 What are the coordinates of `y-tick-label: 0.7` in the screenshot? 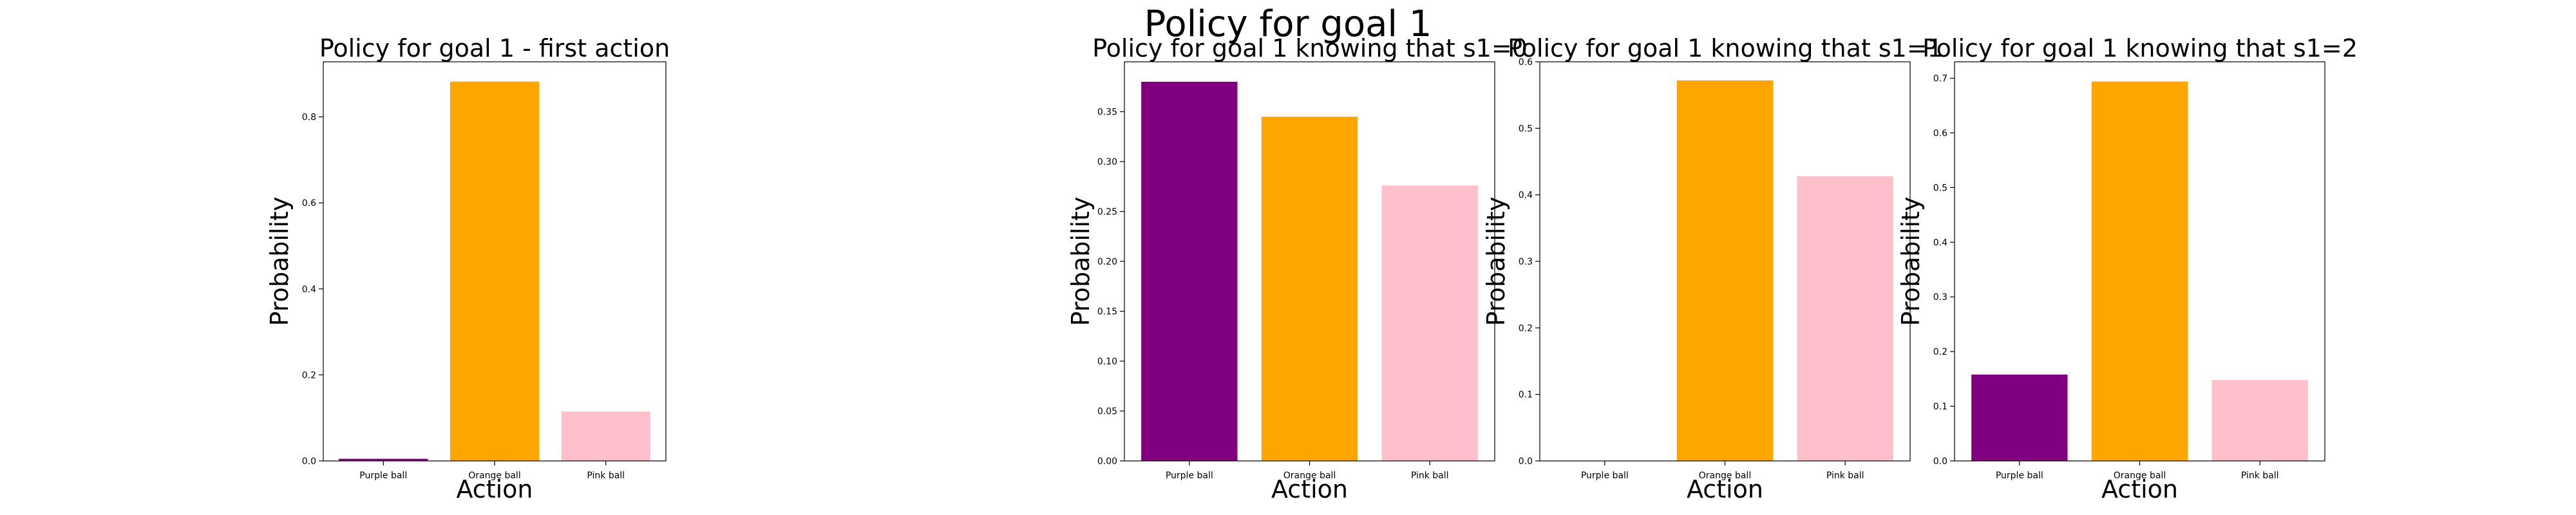 It's located at (1940, 78).